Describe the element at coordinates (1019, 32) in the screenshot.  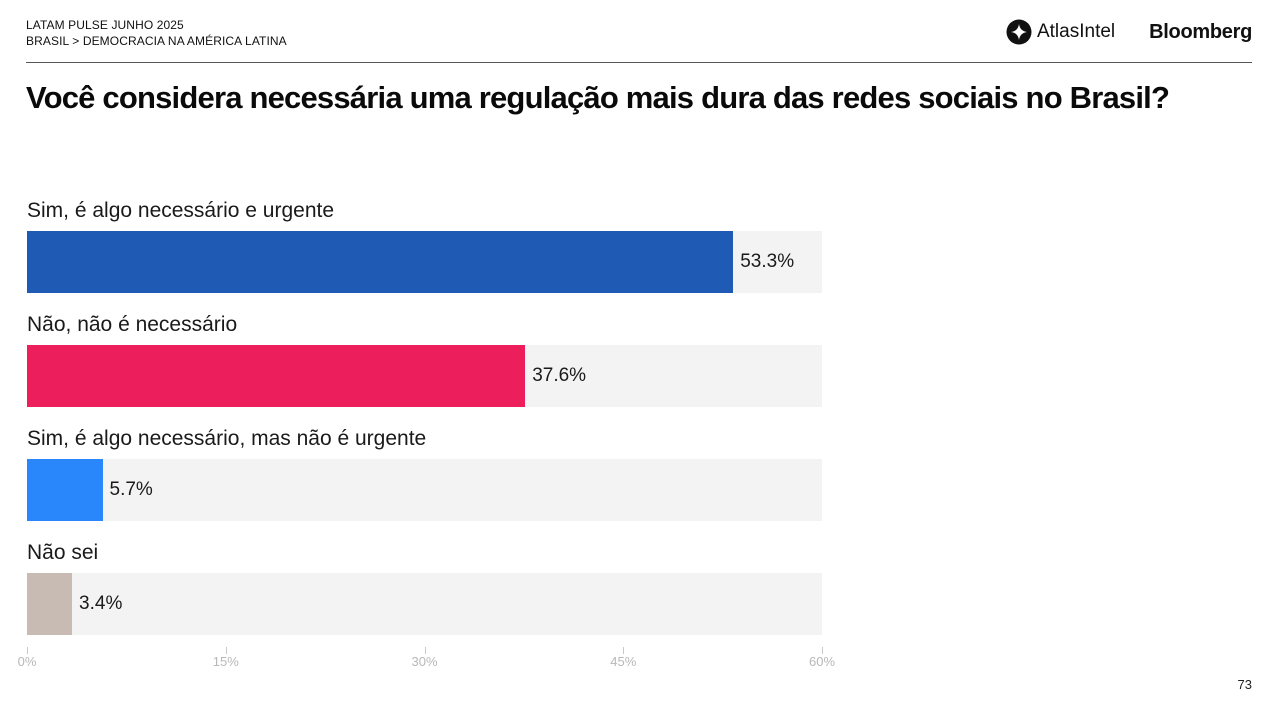
I see `atlasintel-logo-icon` at that location.